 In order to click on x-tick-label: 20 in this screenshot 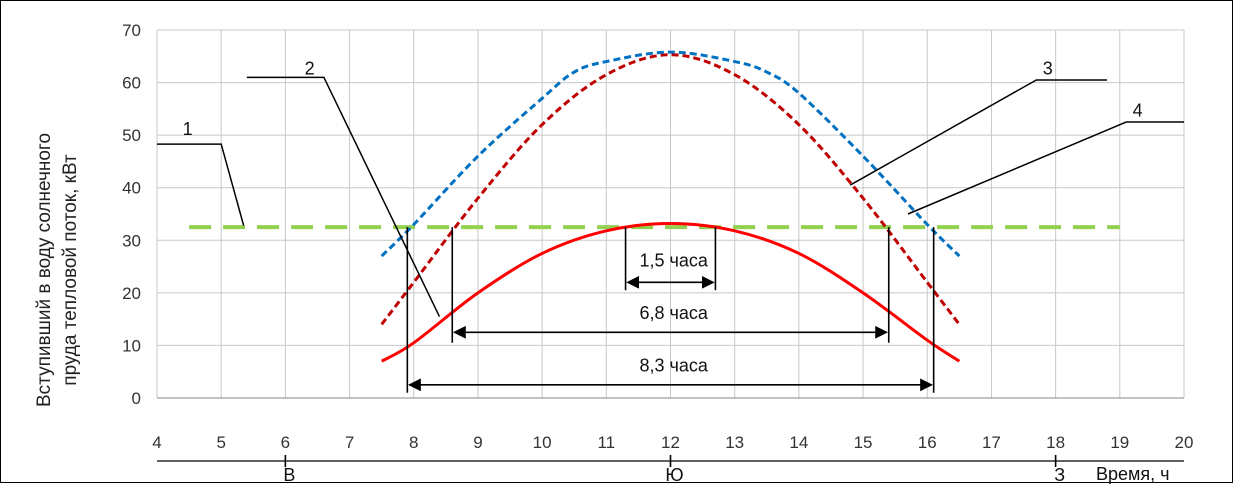, I will do `click(1184, 442)`.